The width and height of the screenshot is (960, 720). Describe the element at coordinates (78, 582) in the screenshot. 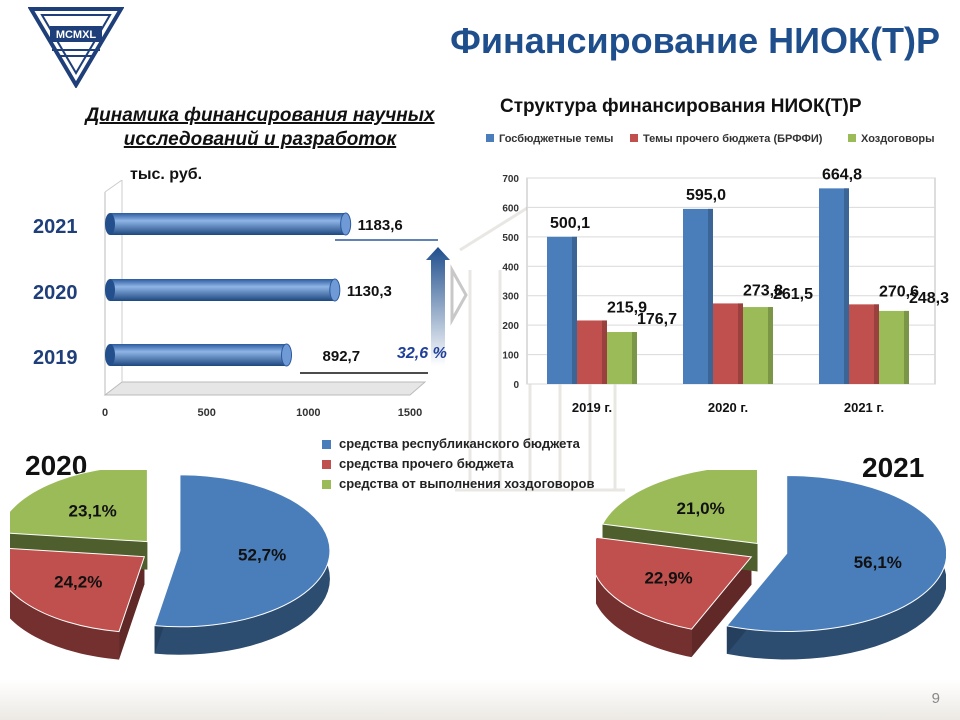

I see `pie-data-label: 24,2%` at that location.